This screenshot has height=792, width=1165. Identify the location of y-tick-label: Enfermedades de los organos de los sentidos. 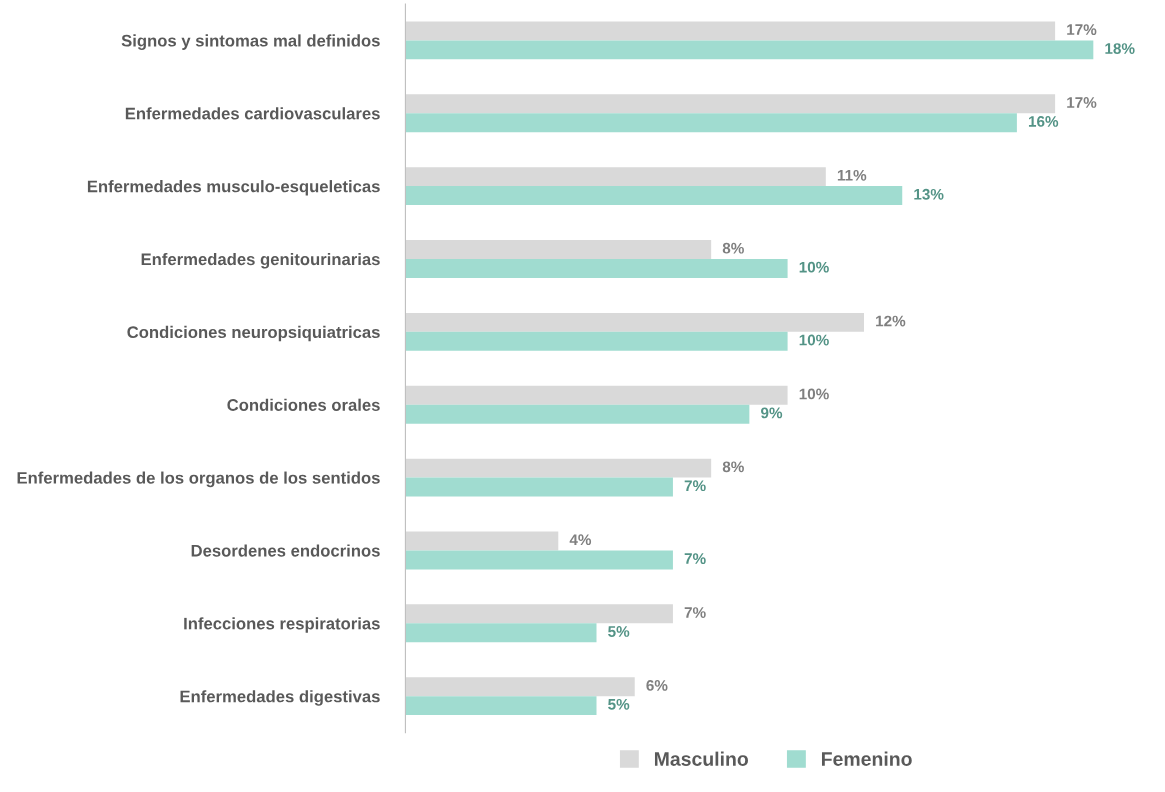
(198, 479).